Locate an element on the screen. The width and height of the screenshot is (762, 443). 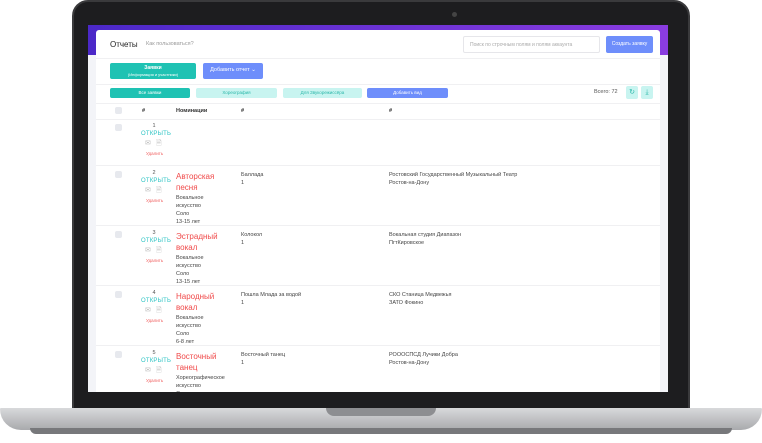
organization: Вокальная студия Диапазон is located at coordinates (425, 235).